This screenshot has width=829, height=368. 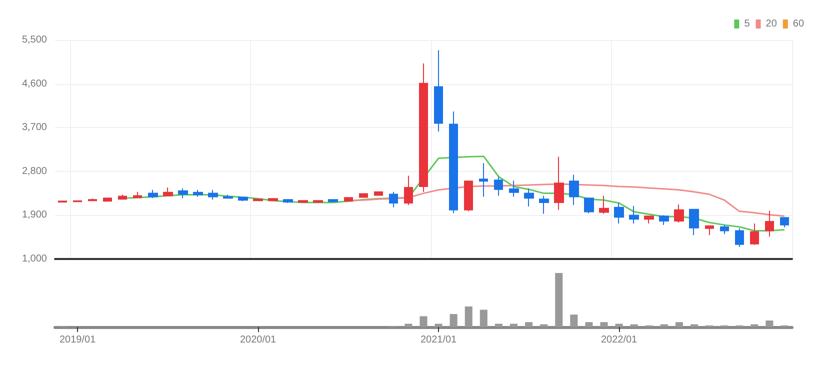 I want to click on y-tick-label: 2,800, so click(x=35, y=171).